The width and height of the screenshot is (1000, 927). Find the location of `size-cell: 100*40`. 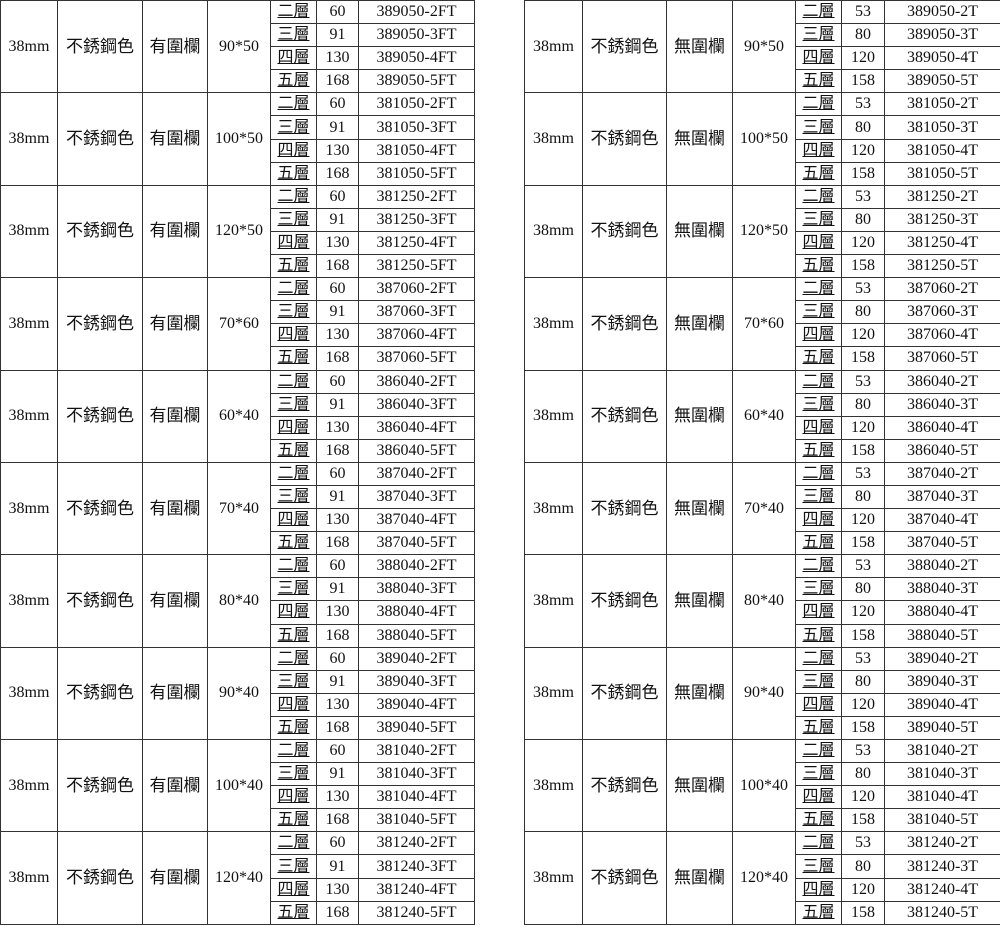

size-cell: 100*40 is located at coordinates (764, 785).